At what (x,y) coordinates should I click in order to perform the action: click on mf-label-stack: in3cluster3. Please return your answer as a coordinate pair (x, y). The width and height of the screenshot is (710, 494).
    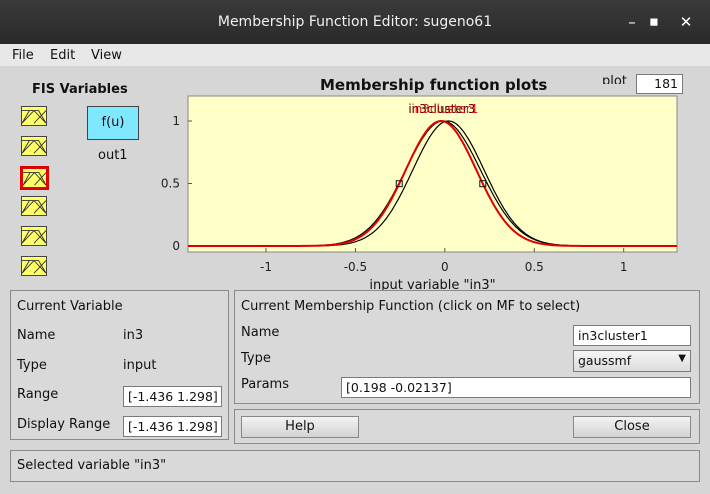
    Looking at the image, I should click on (441, 109).